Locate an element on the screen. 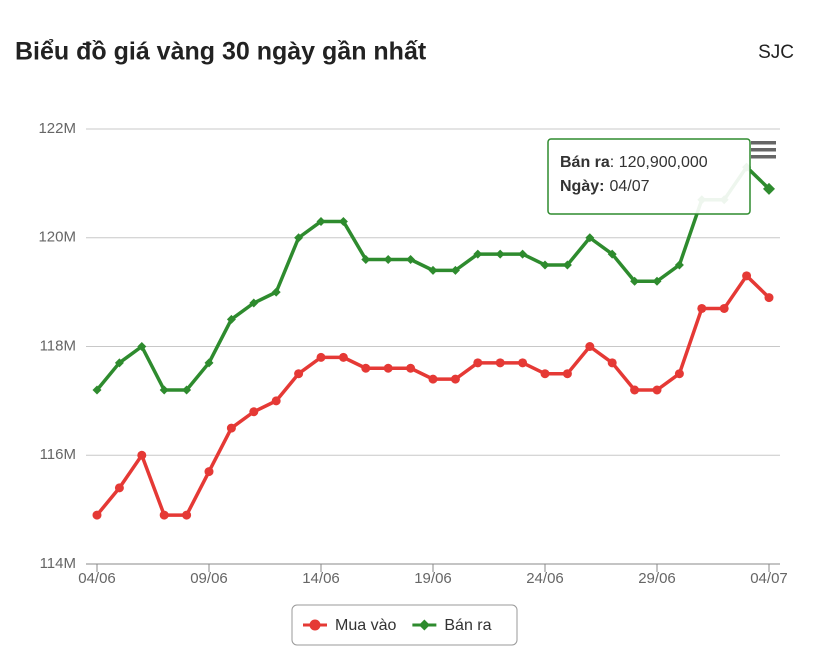 The width and height of the screenshot is (834, 668). x-tick-label: 19/06 is located at coordinates (433, 578).